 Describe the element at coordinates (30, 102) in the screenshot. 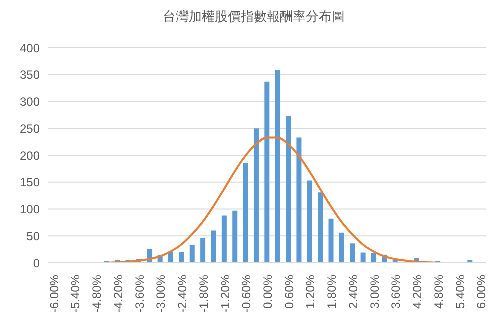

I see `y-tick-label: 300` at that location.